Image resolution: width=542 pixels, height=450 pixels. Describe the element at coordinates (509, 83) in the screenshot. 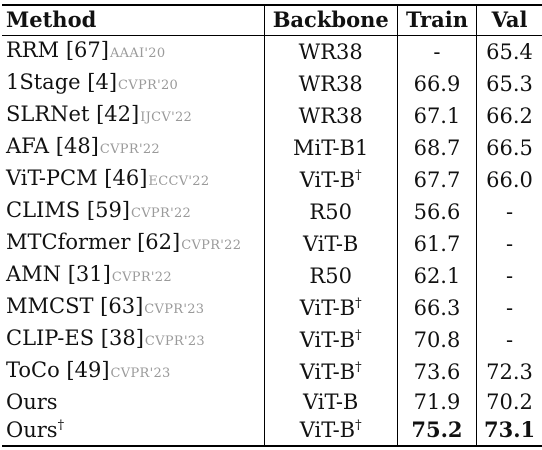

I see `val-score: 65.3` at that location.